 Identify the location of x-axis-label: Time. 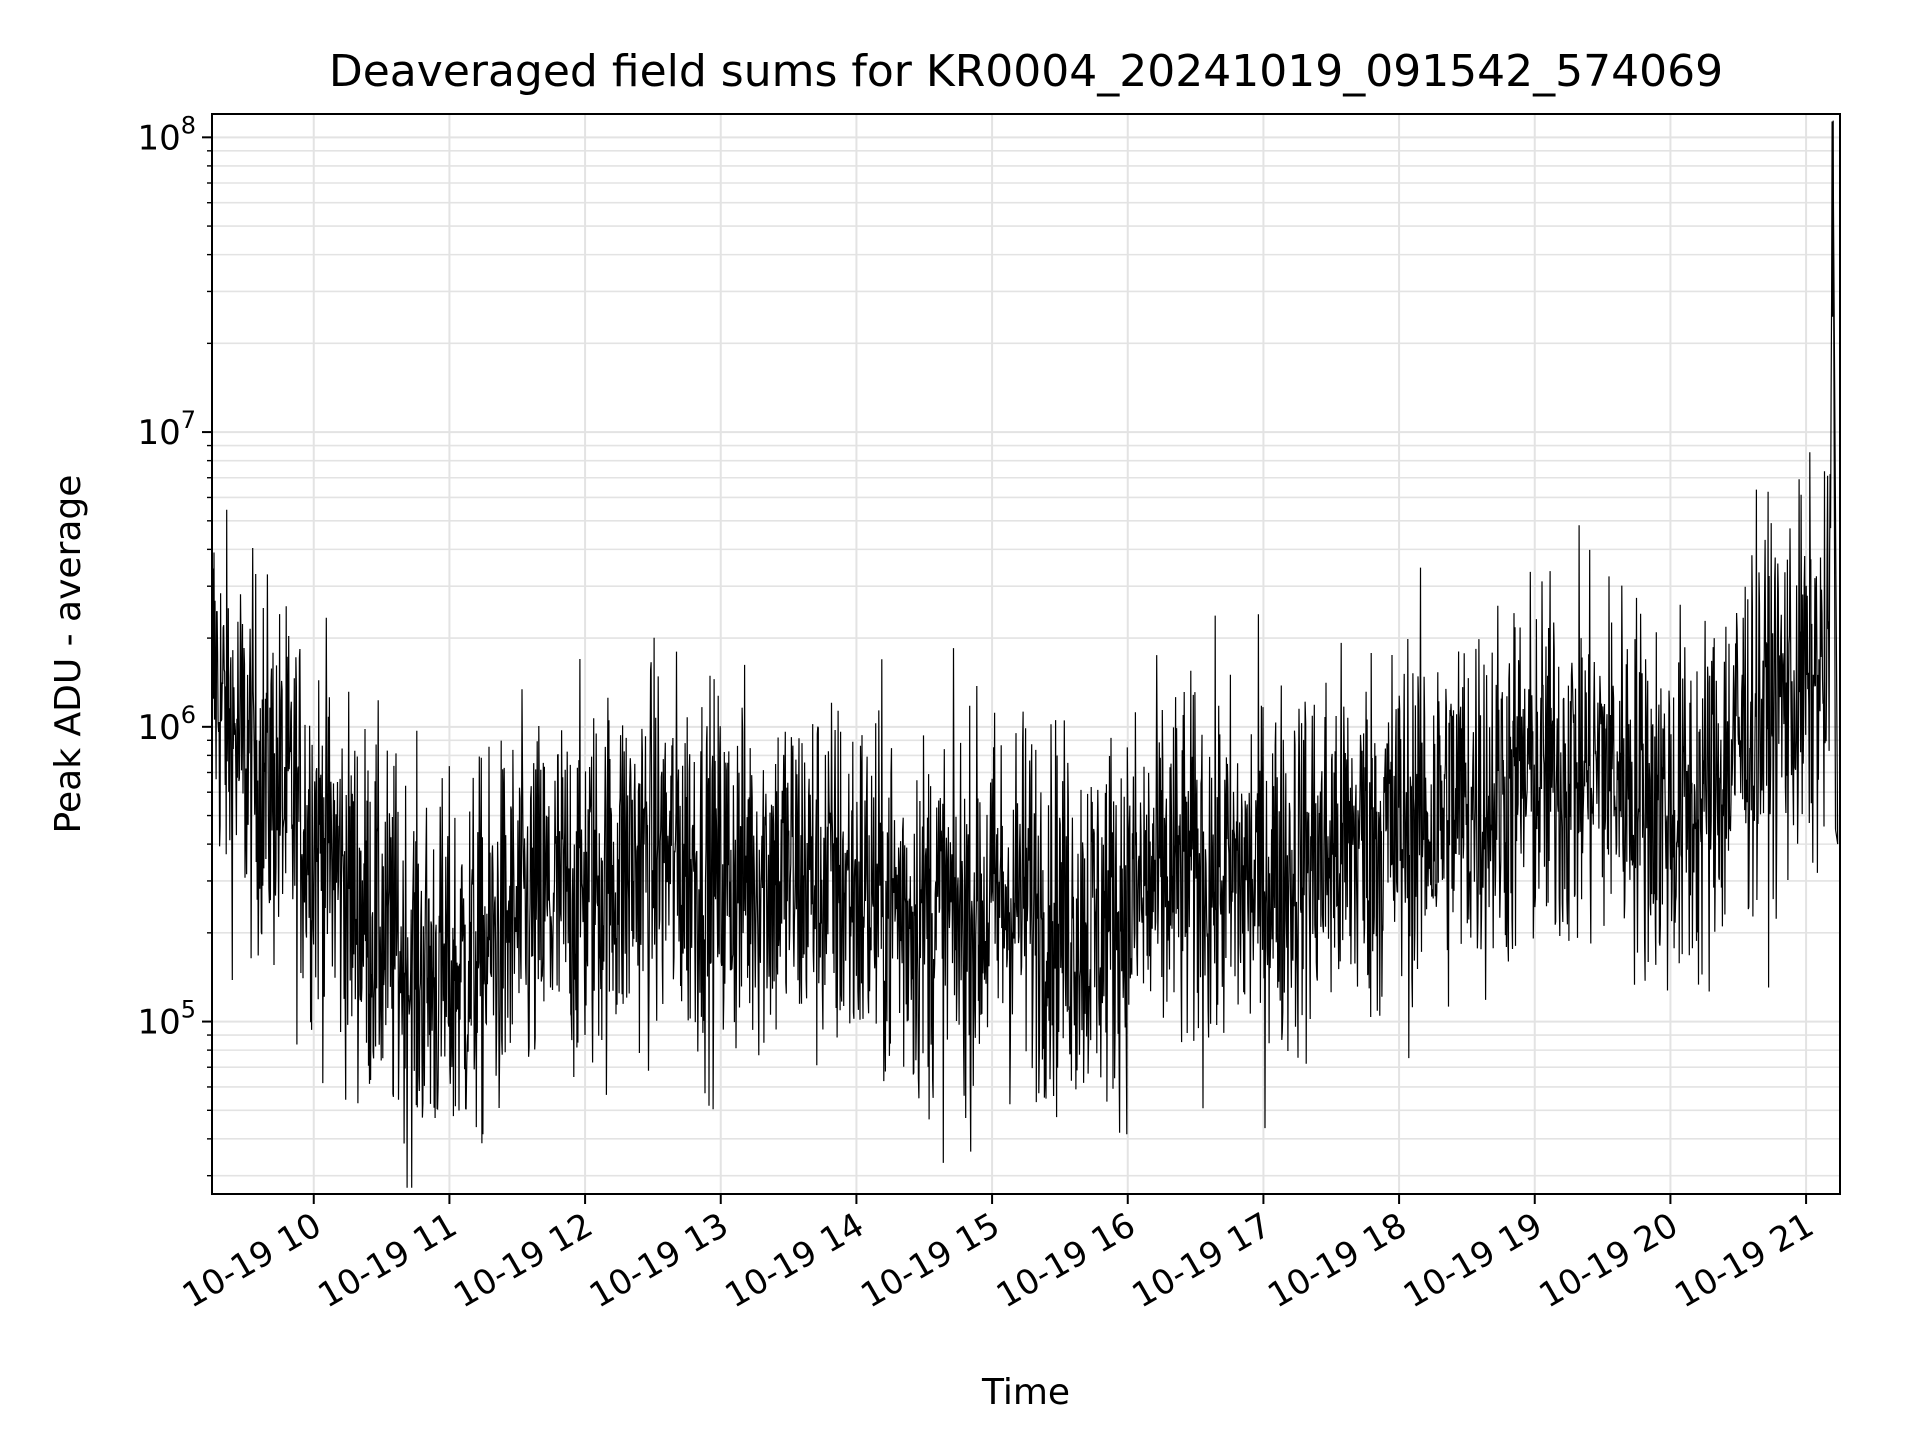
(1025, 1392).